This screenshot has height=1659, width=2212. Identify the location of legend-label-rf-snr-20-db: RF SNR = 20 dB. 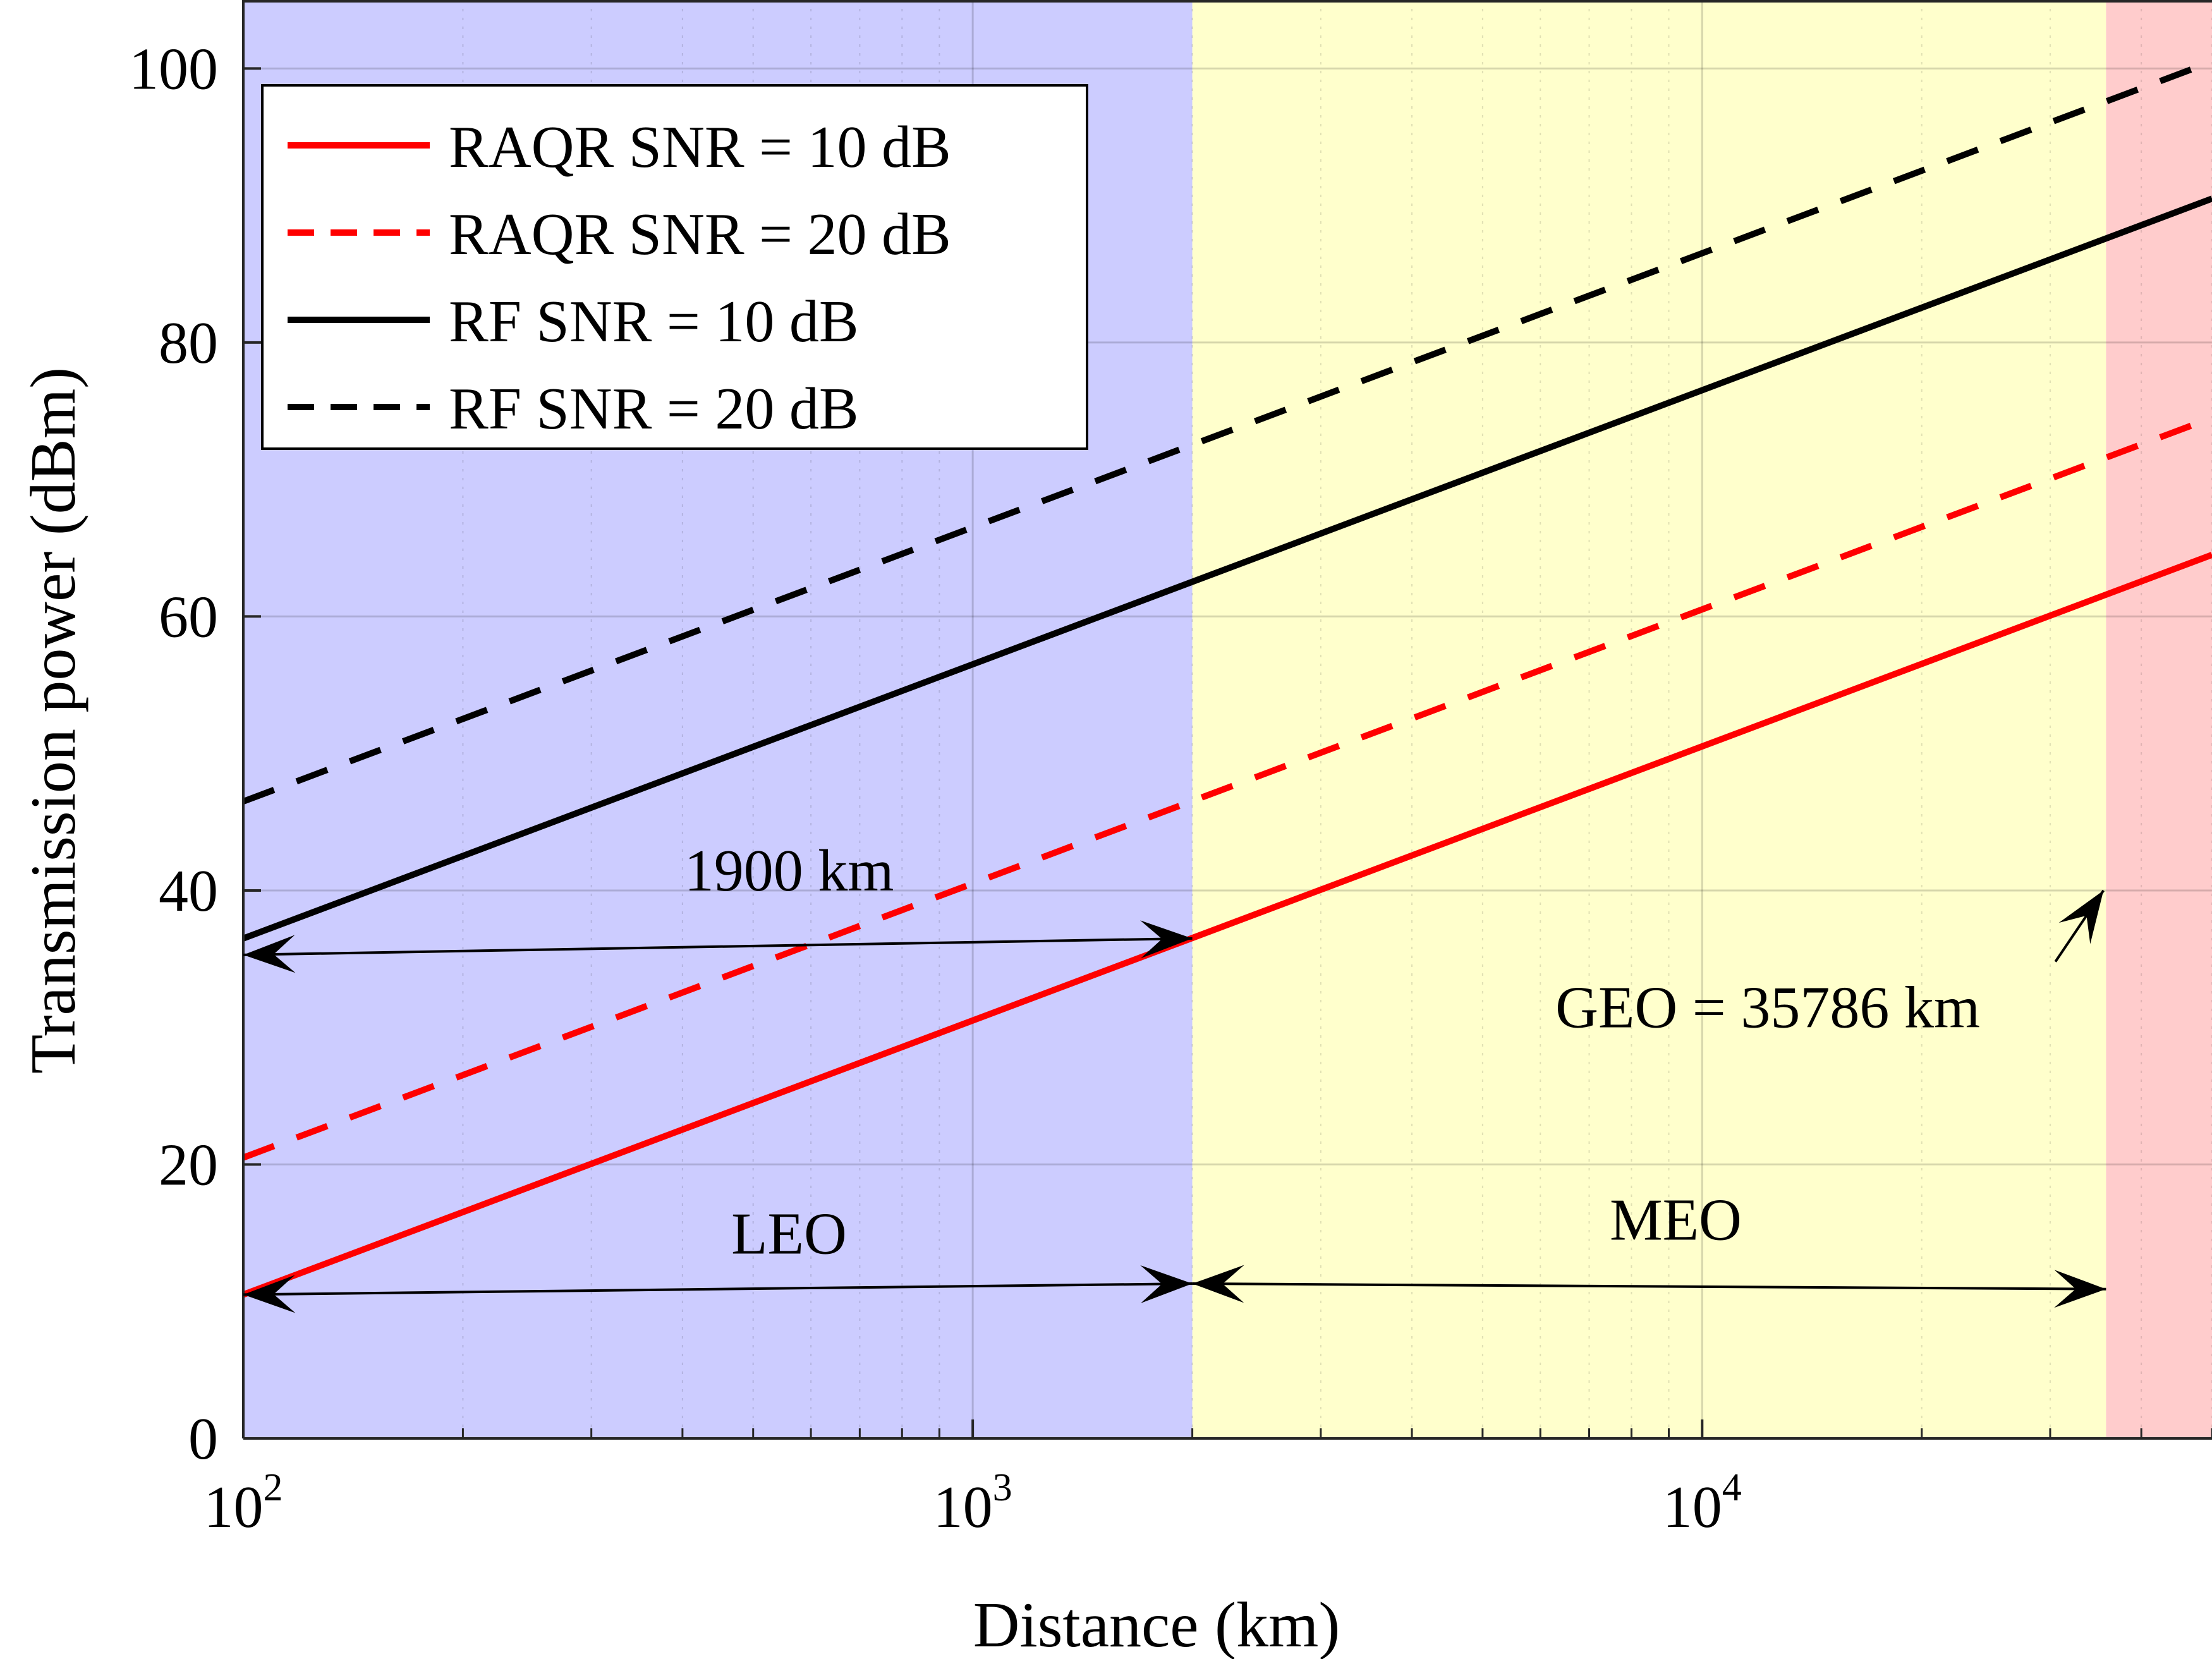
(654, 409).